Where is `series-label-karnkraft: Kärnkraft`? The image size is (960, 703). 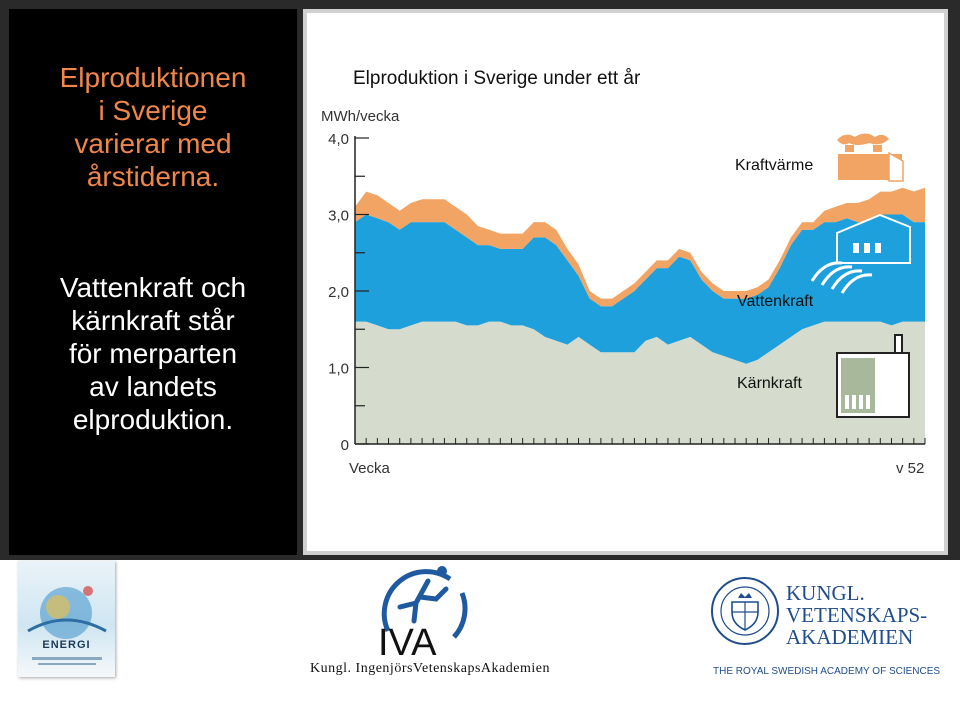 series-label-karnkraft: Kärnkraft is located at coordinates (769, 383).